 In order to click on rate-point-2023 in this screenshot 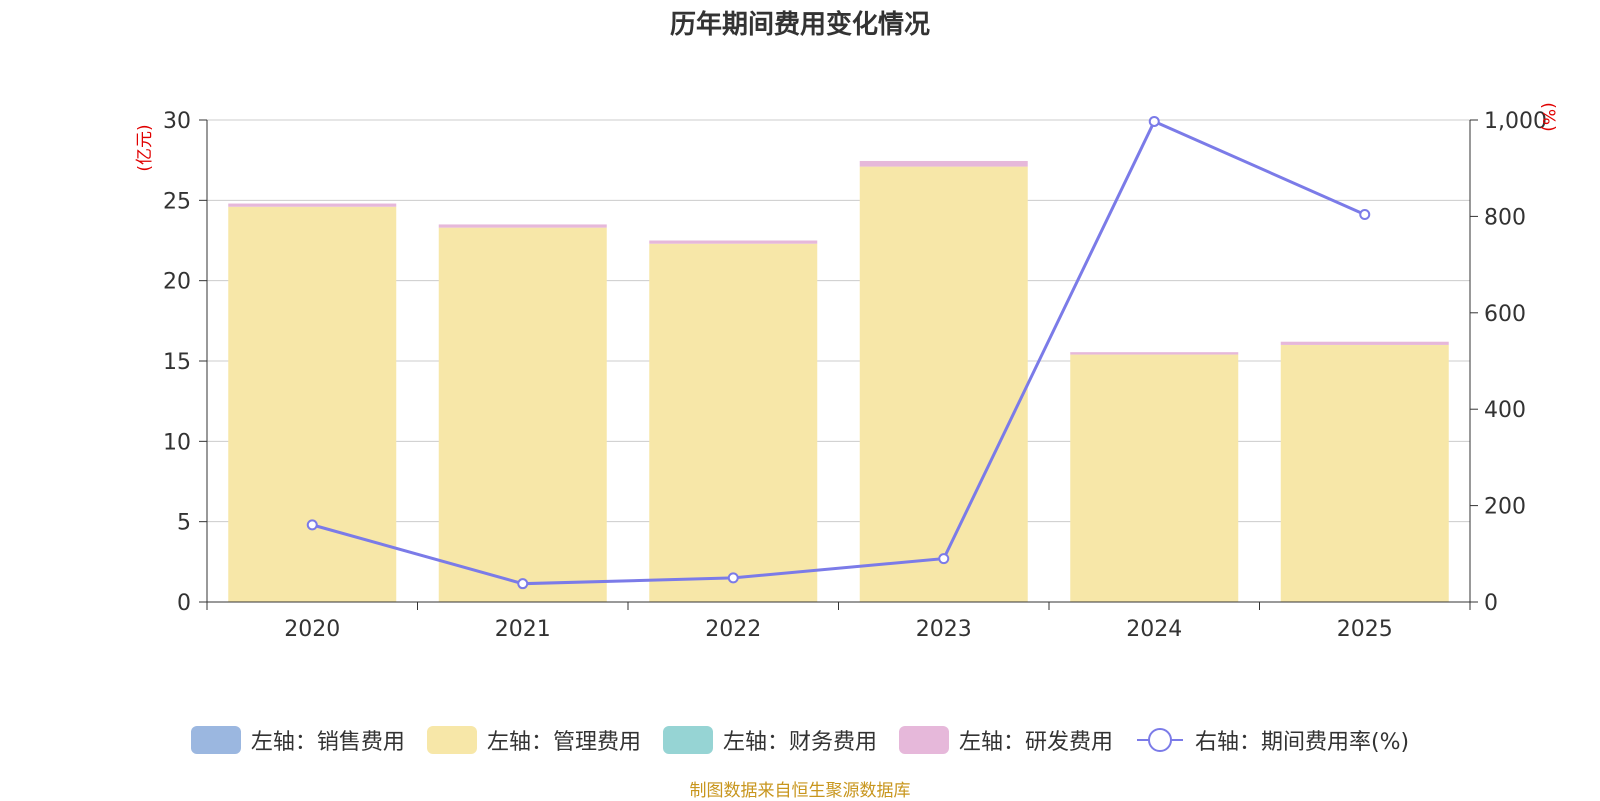, I will do `click(944, 559)`.